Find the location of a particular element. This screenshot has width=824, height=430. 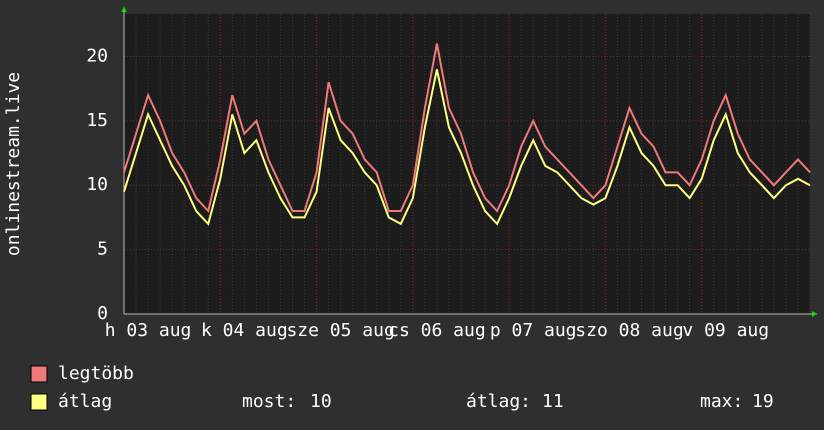

y-tick-label: 0 is located at coordinates (102, 313).